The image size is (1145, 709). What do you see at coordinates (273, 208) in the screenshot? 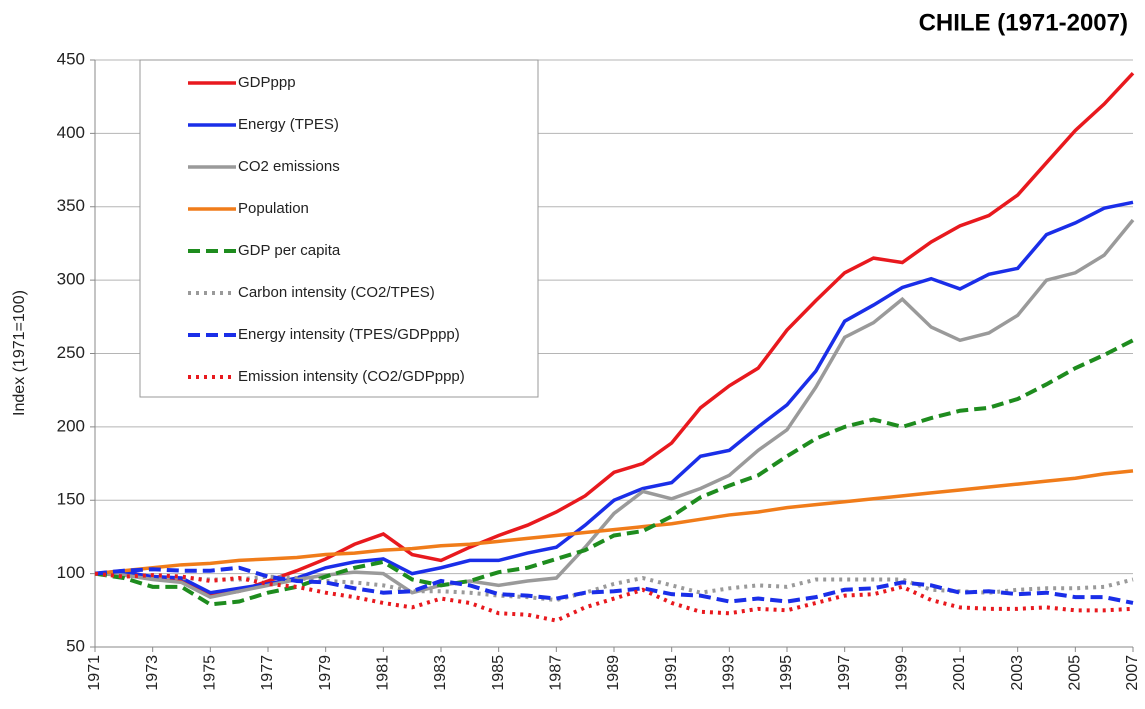
I see `legend-label: Population` at bounding box center [273, 208].